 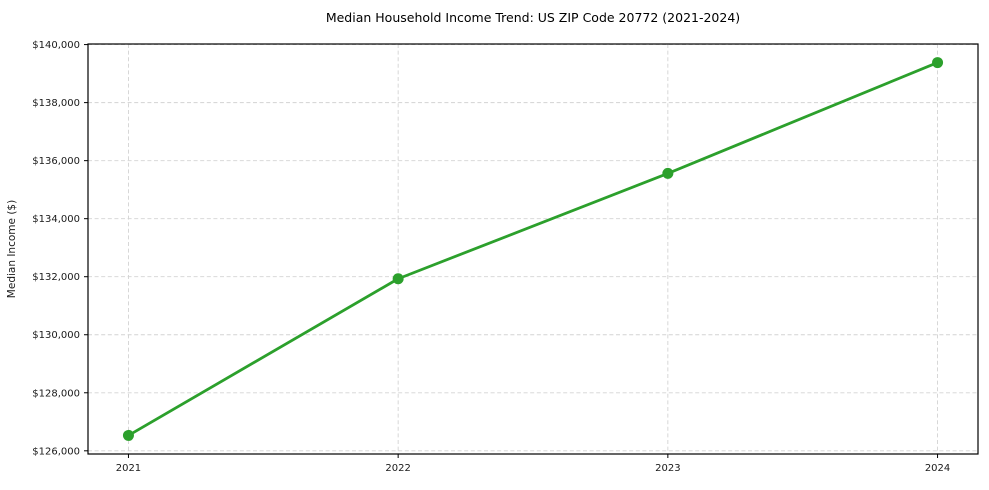 What do you see at coordinates (56, 451) in the screenshot?
I see `y-tick-label: $126,000` at bounding box center [56, 451].